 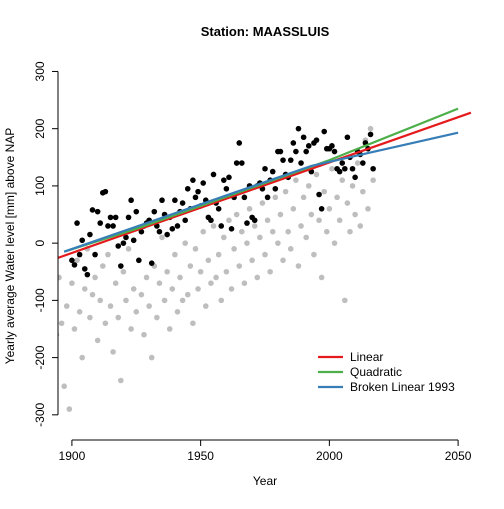 What do you see at coordinates (40, 128) in the screenshot?
I see `y-tick-label: 200` at bounding box center [40, 128].